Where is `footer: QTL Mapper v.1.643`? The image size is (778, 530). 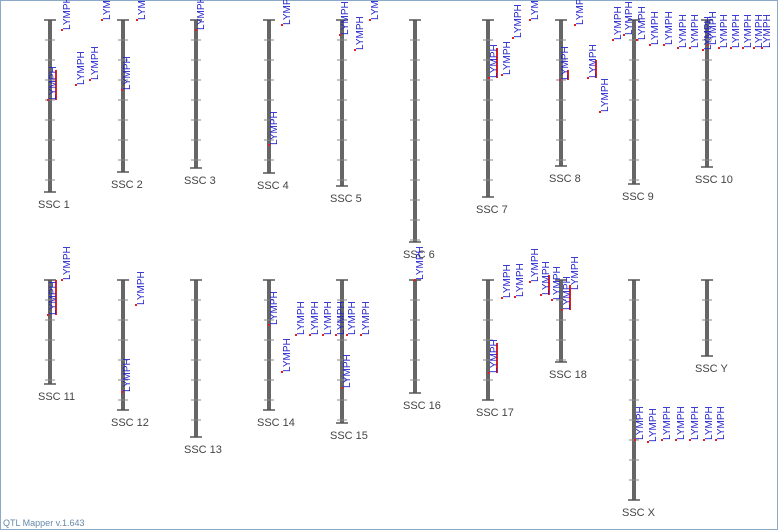
footer: QTL Mapper v.1.643 is located at coordinates (44, 523).